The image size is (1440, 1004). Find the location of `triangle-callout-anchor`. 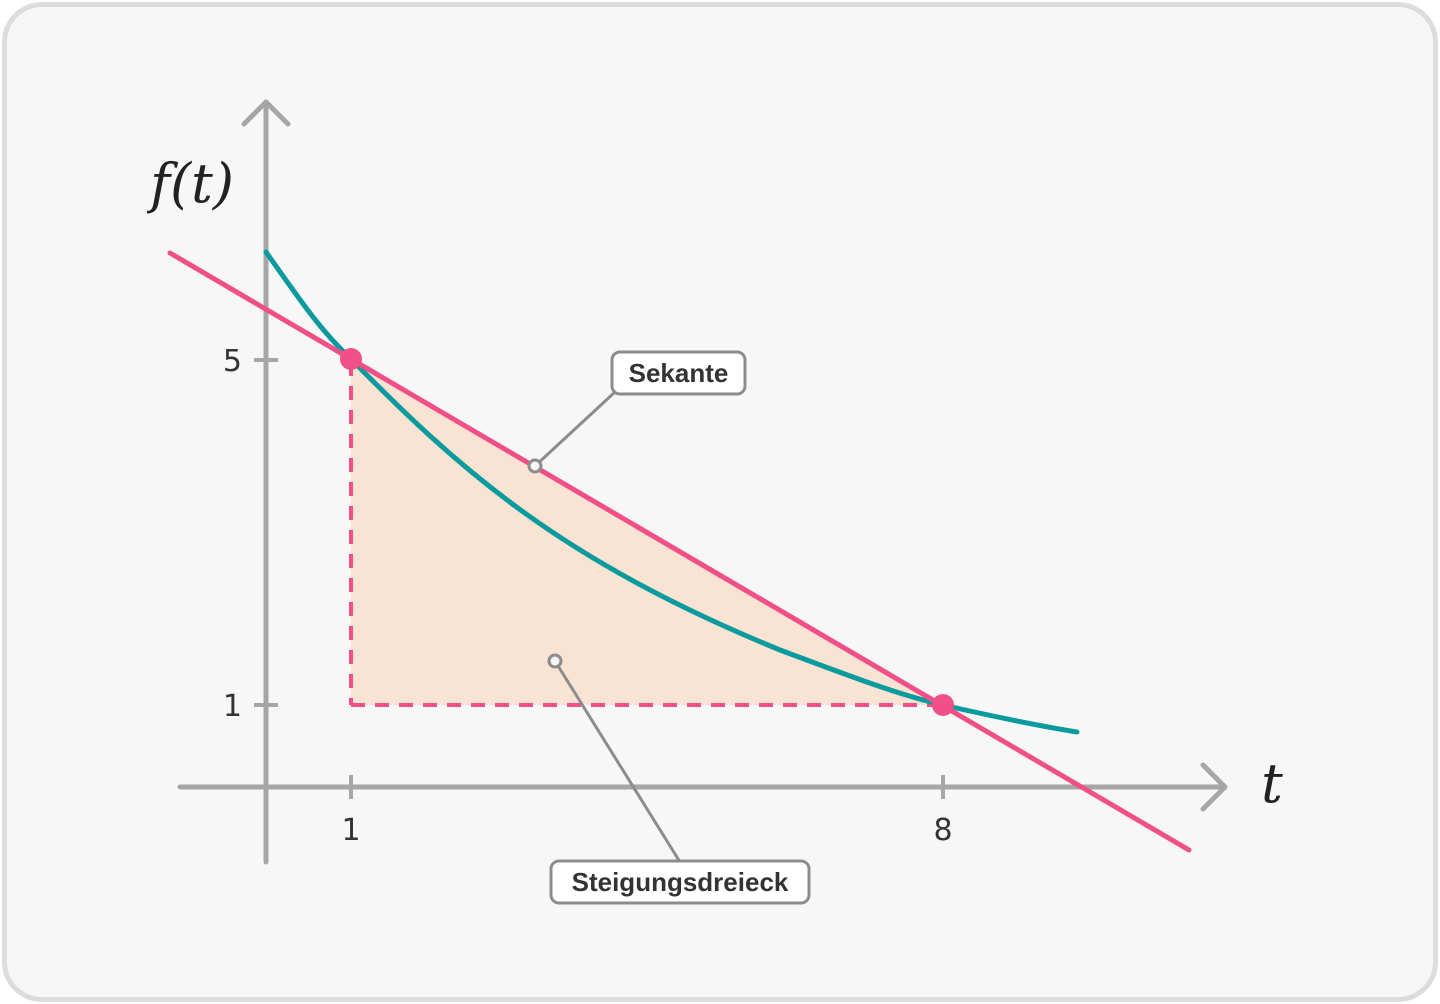

triangle-callout-anchor is located at coordinates (555, 661).